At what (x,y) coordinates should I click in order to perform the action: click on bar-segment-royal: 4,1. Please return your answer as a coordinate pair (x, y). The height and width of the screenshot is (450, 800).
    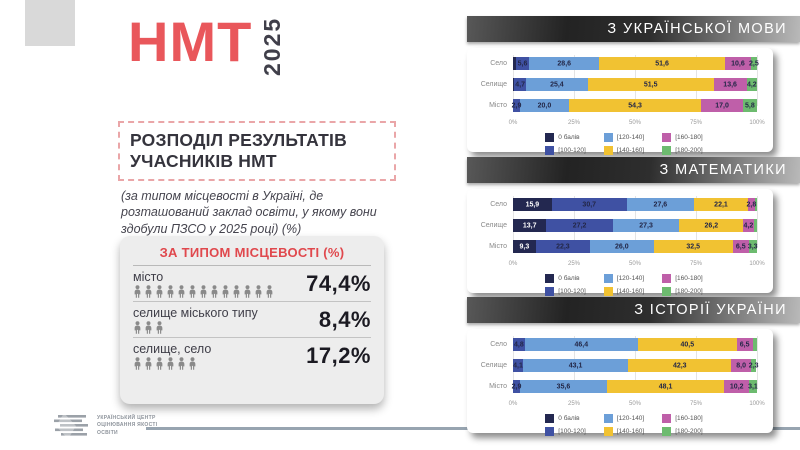
    Looking at the image, I should click on (518, 365).